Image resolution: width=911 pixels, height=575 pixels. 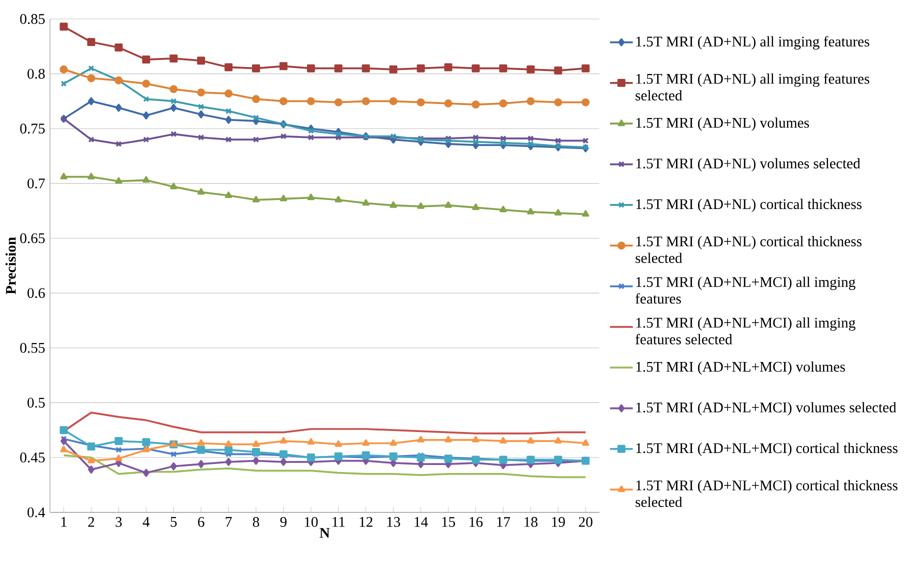 What do you see at coordinates (32, 457) in the screenshot?
I see `y-tick-label: 0.45` at bounding box center [32, 457].